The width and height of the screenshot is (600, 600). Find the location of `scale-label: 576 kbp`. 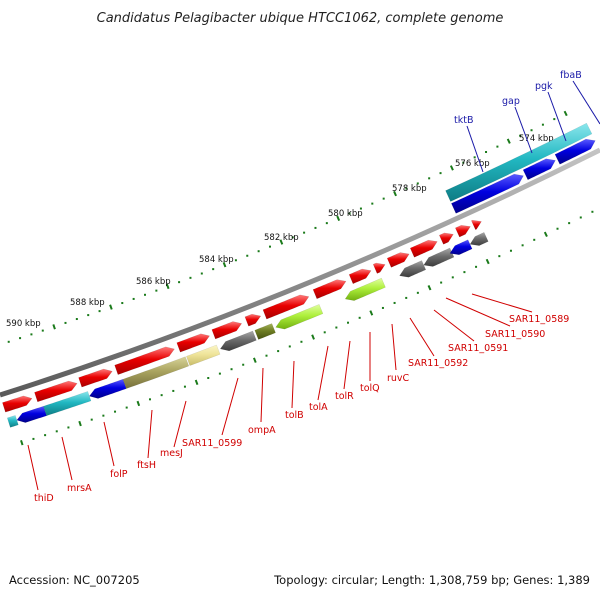

scale-label: 576 kbp is located at coordinates (472, 164).